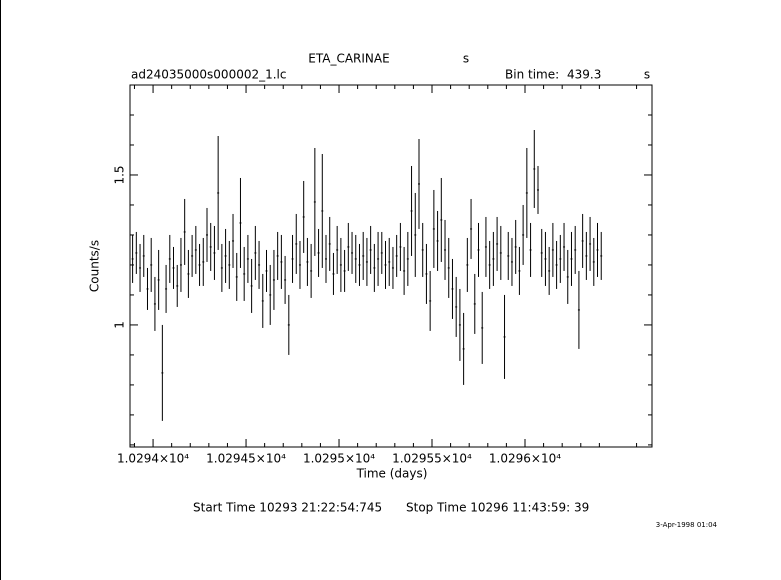 The image size is (781, 580). What do you see at coordinates (432, 459) in the screenshot?
I see `x-tick-label: 1.02955×10⁴` at bounding box center [432, 459].